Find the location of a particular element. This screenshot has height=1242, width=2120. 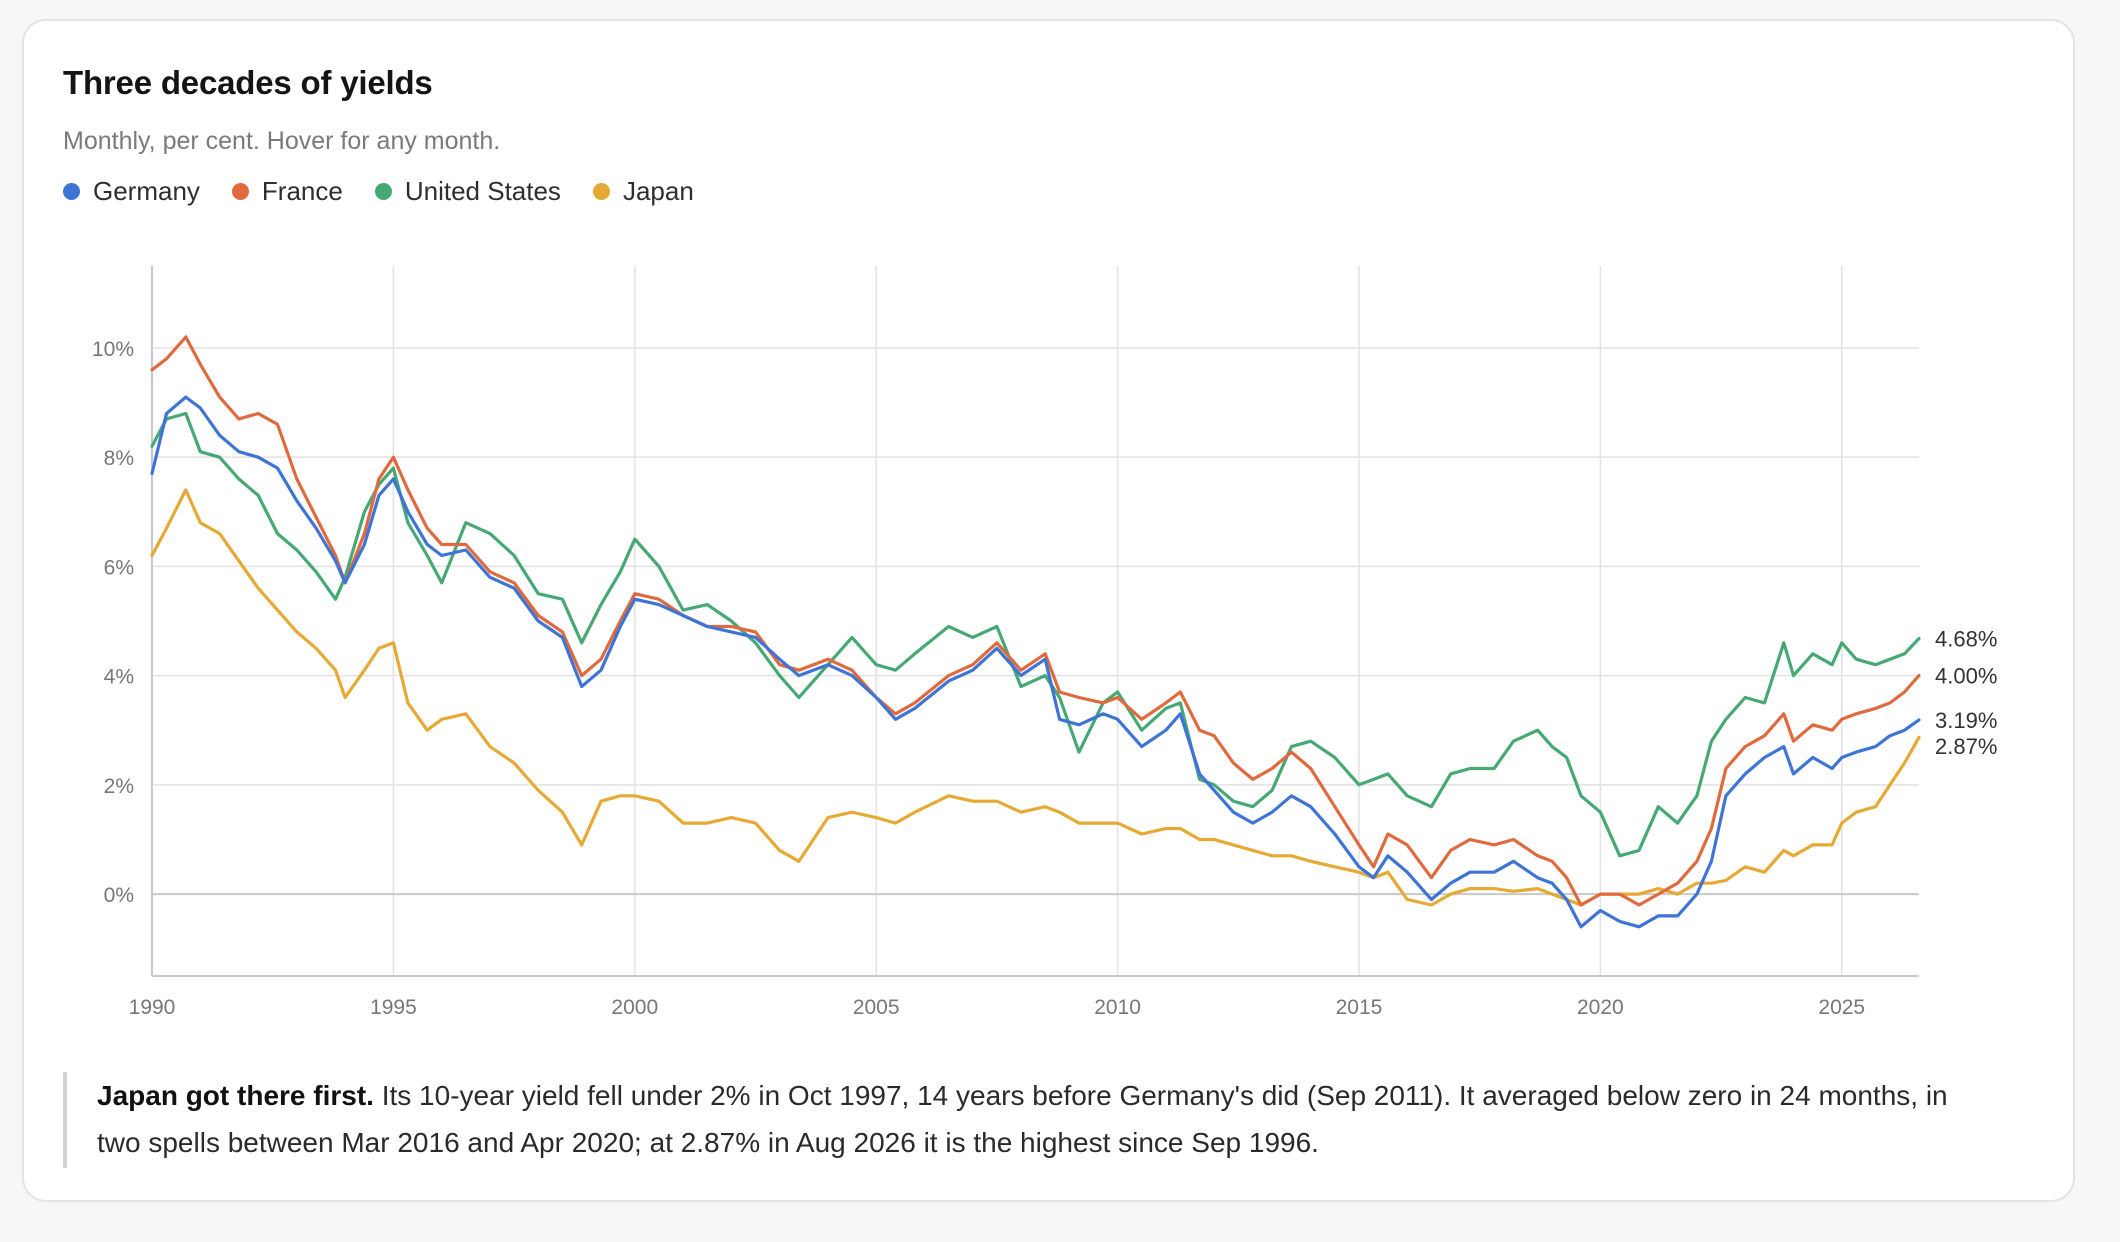

x-tick-label: 2015 is located at coordinates (1359, 1007).